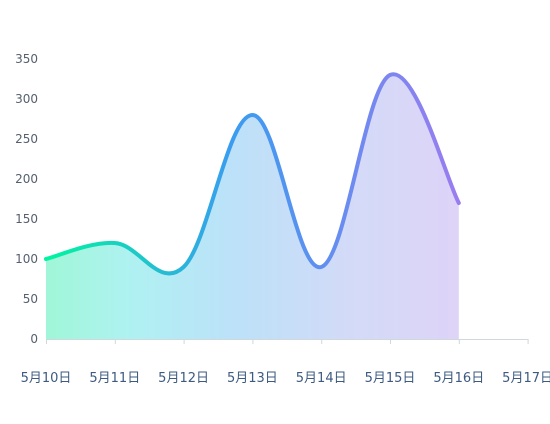  I want to click on x-tick-label: 5月16日, so click(458, 378).